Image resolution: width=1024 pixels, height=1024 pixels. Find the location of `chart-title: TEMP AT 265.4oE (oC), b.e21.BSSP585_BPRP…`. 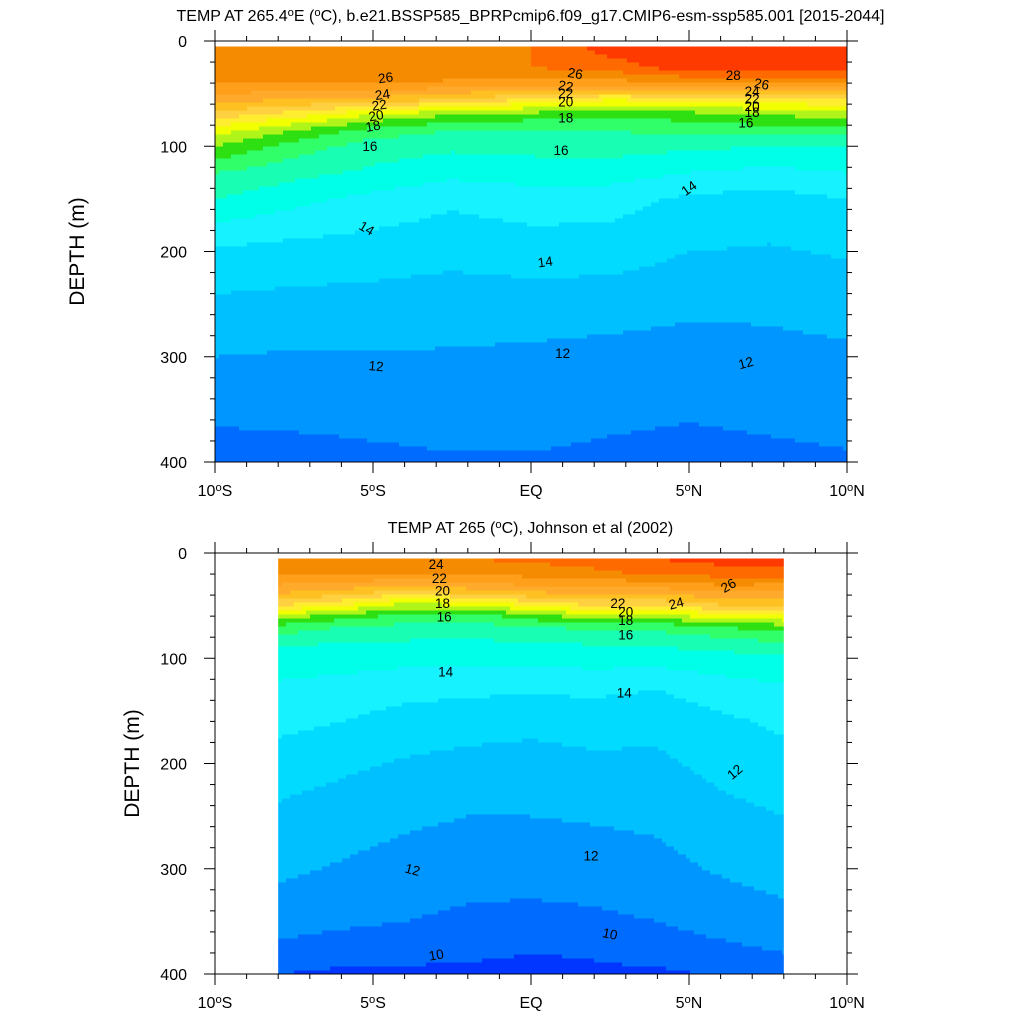

chart-title: TEMP AT 265.4oE (oC), b.e21.BSSP585_BPRP… is located at coordinates (531, 16).